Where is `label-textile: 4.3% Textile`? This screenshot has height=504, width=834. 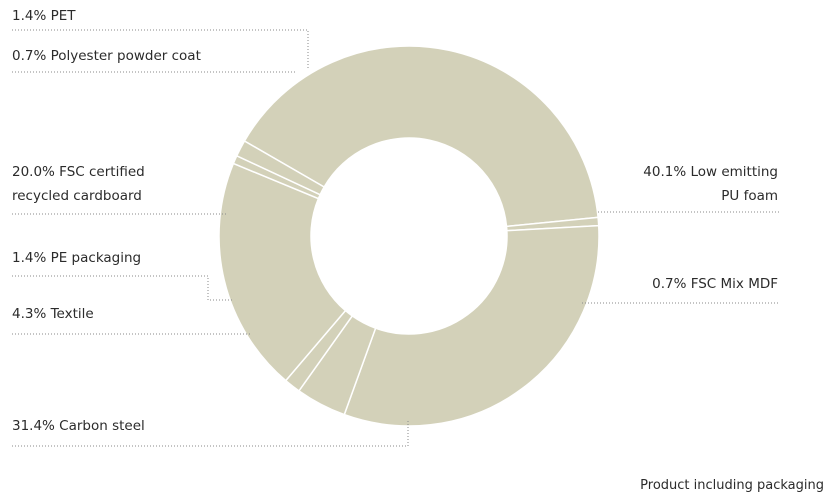
label-textile: 4.3% Textile is located at coordinates (53, 314).